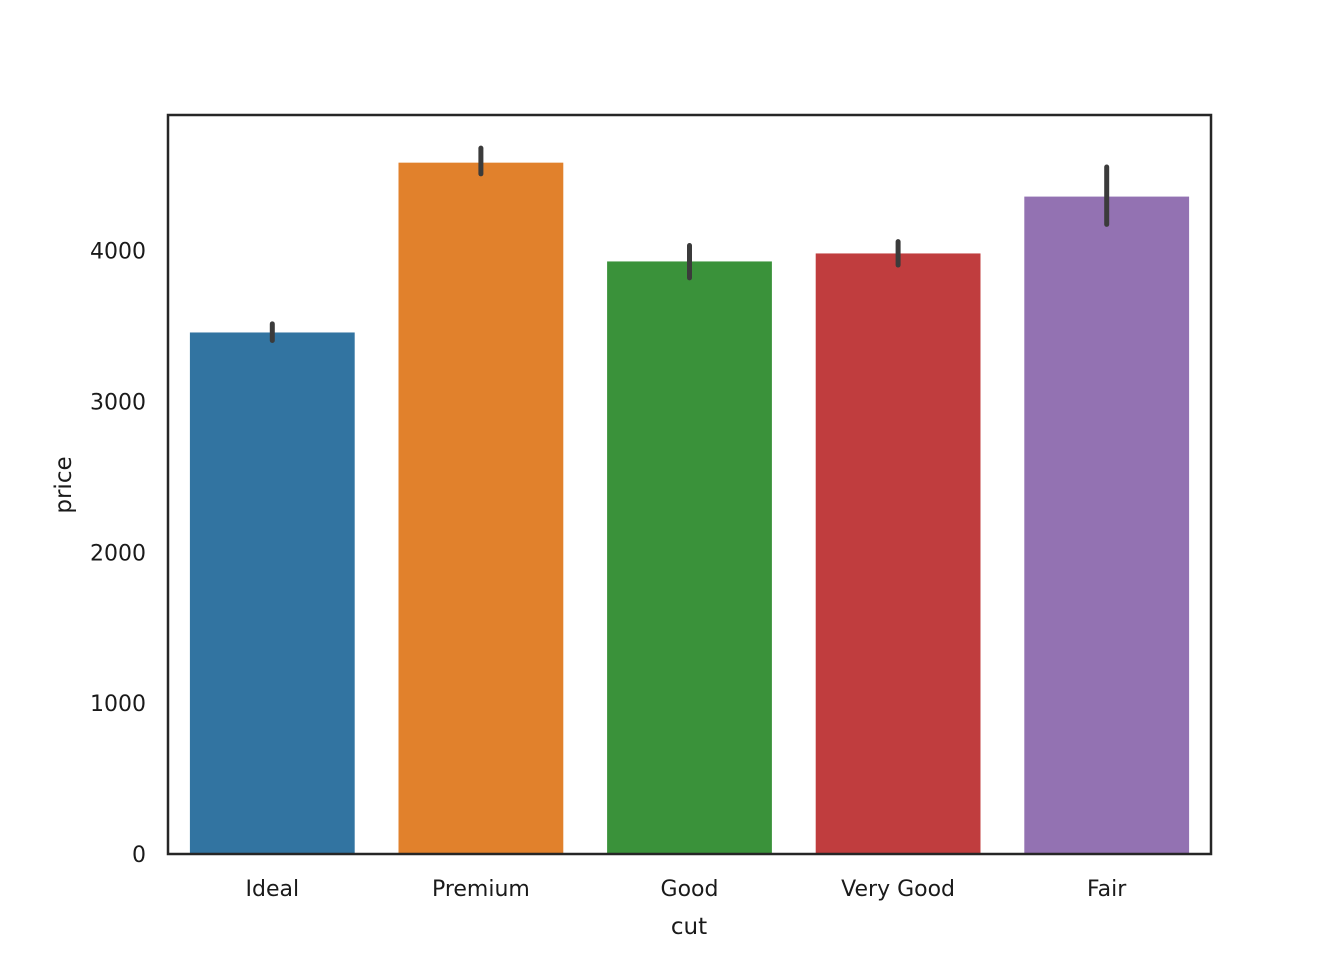 Image resolution: width=1344 pixels, height=964 pixels. I want to click on bar-very-good, so click(898, 553).